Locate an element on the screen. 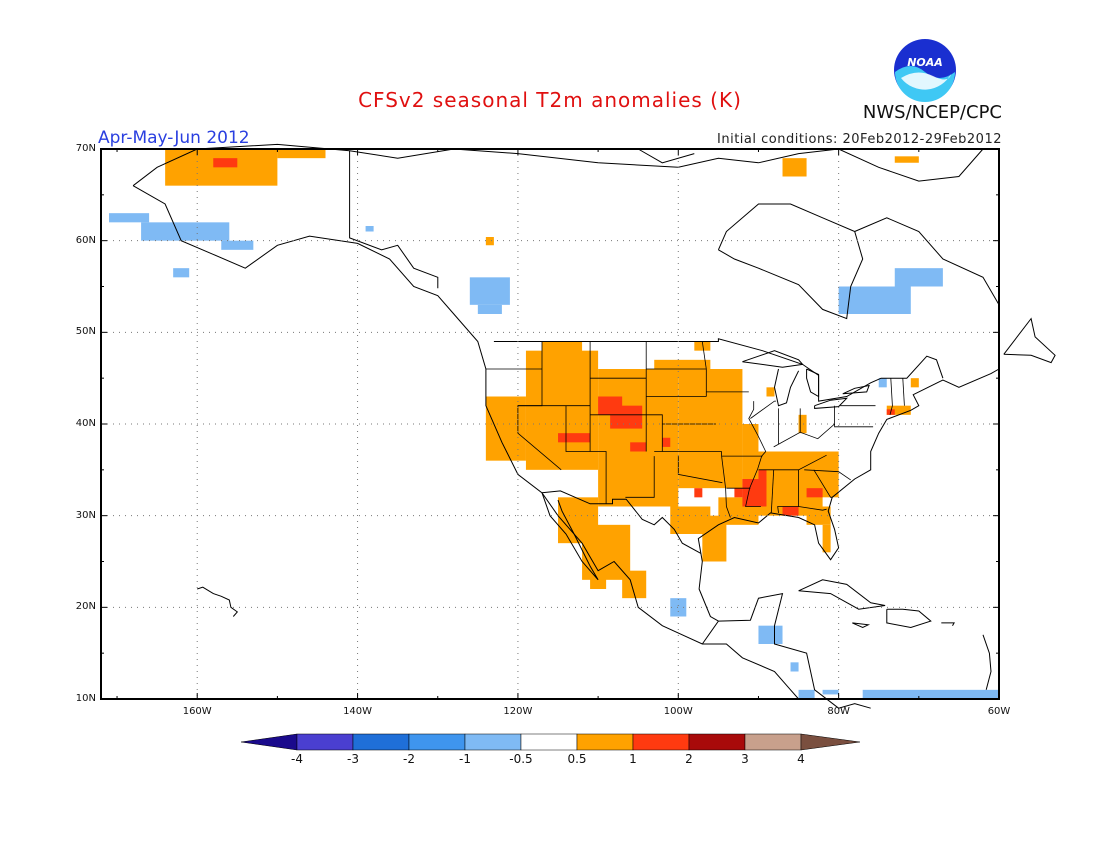  agency-label: NWS/NCEP/CPC is located at coordinates (932, 112).